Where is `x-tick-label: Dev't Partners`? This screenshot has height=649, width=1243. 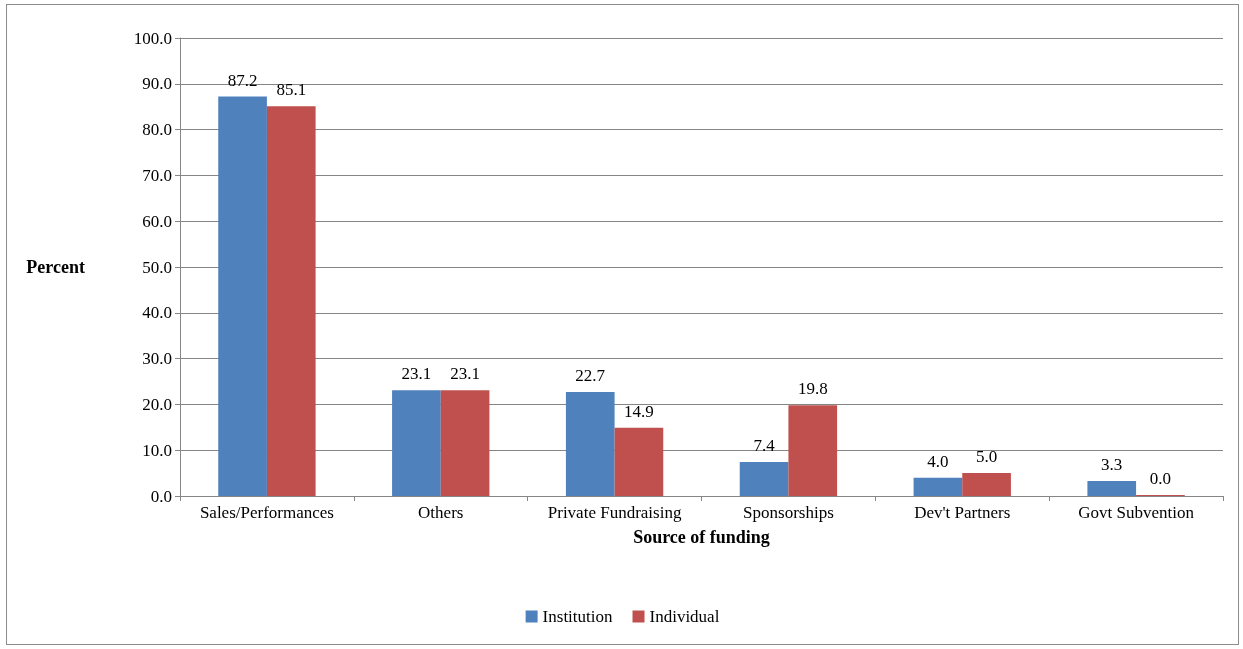
x-tick-label: Dev't Partners is located at coordinates (962, 512).